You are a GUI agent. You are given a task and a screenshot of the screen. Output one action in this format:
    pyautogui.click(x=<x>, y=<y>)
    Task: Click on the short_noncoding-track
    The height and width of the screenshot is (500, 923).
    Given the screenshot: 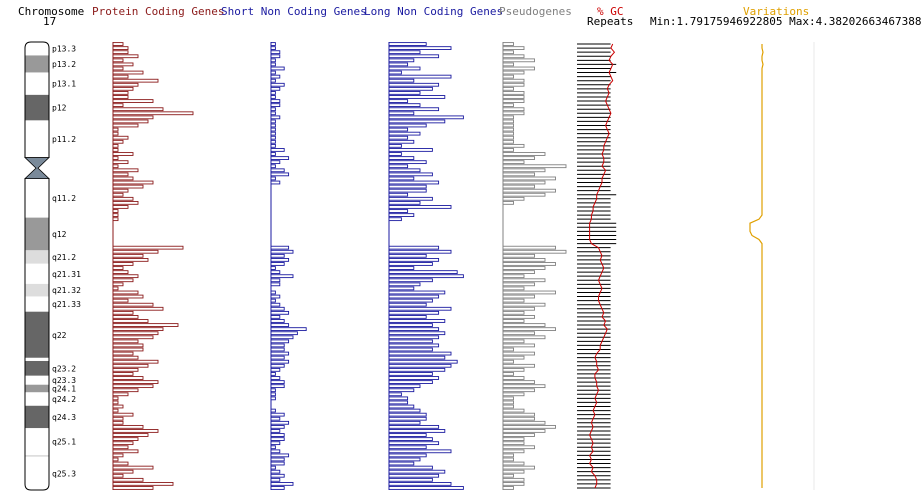 What is the action you would take?
    pyautogui.click(x=288, y=266)
    